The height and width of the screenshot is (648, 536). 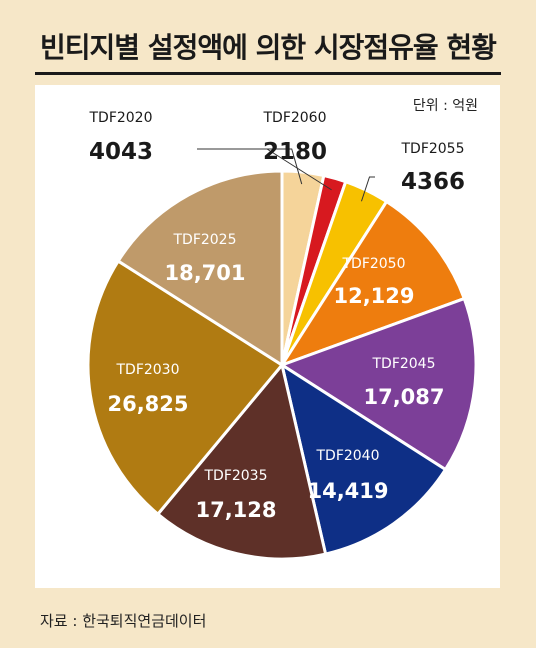 I want to click on pie-slice-tdf2025, so click(x=200, y=268).